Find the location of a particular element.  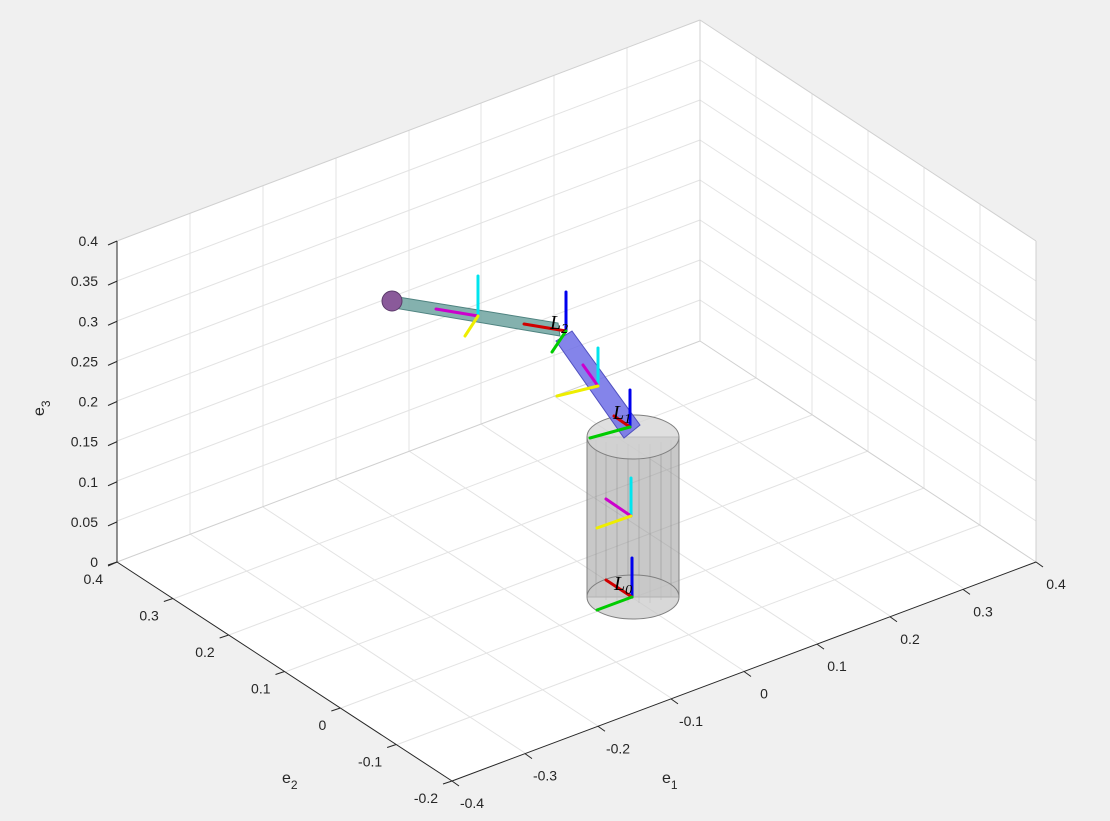

y-tick-label: -0.1 is located at coordinates (370, 762).